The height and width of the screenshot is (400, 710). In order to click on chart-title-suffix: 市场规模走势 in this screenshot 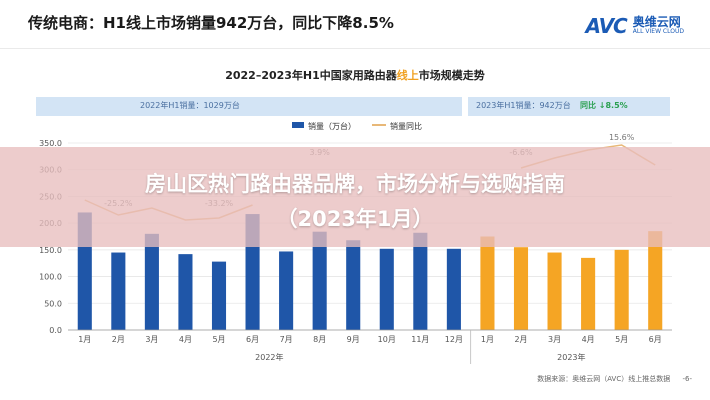, I will do `click(451, 75)`.